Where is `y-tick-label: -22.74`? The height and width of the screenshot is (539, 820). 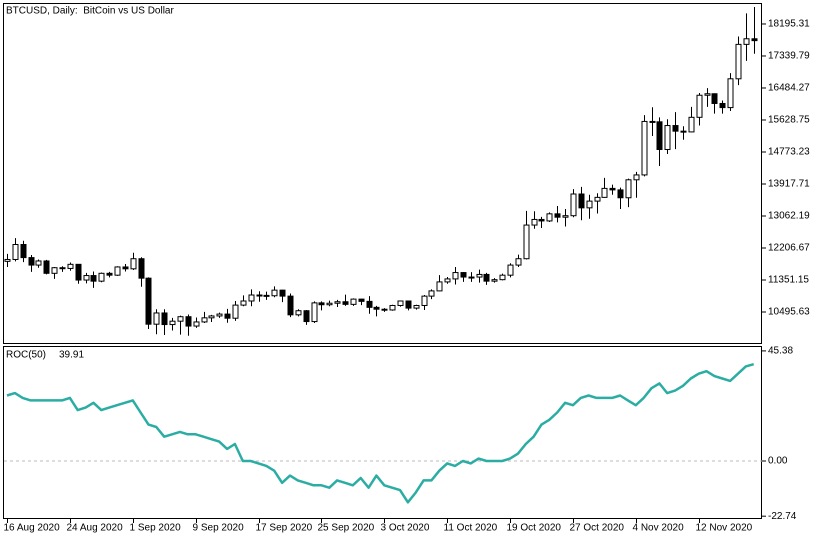
y-tick-label: -22.74 is located at coordinates (782, 516).